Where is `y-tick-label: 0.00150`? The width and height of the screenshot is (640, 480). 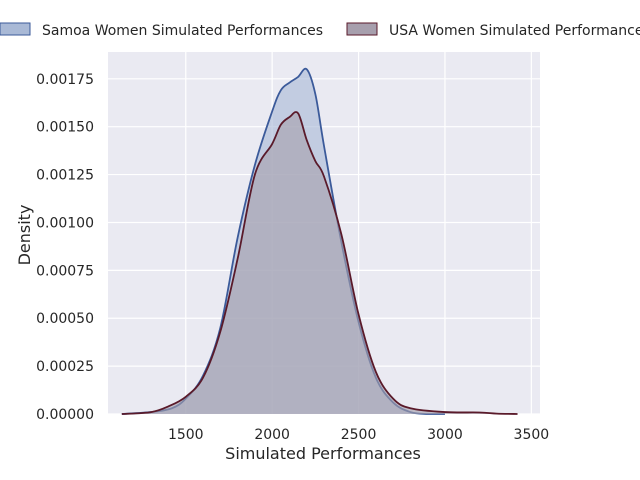 y-tick-label: 0.00150 is located at coordinates (65, 128).